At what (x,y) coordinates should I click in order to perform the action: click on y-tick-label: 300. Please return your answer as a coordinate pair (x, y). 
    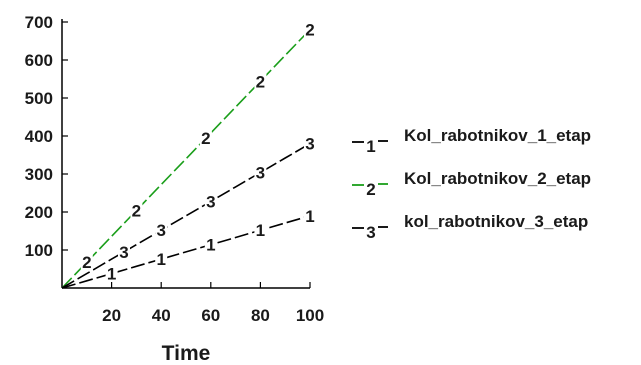
    Looking at the image, I should click on (39, 174).